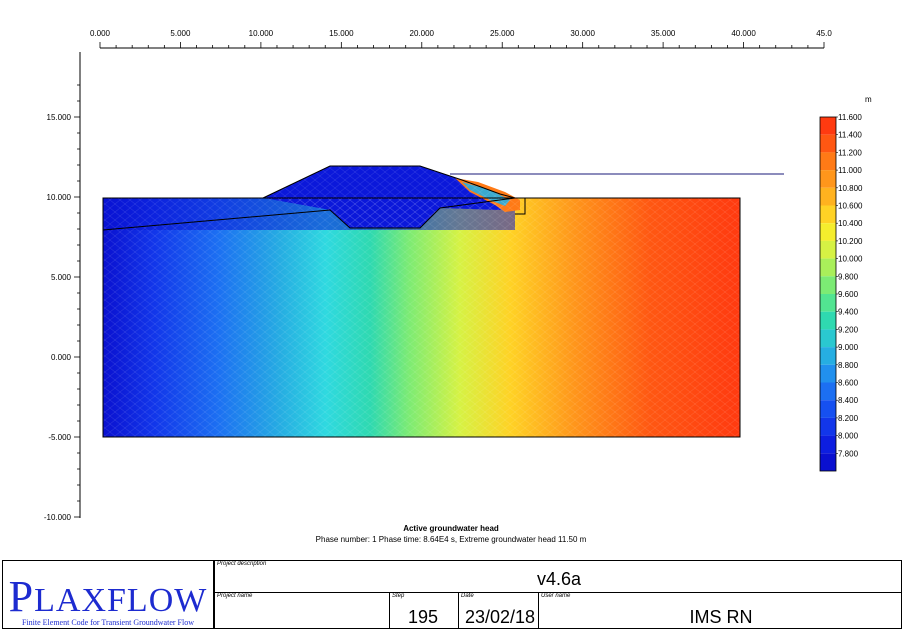 Image resolution: width=902 pixels, height=629 pixels. I want to click on step-value: 195, so click(423, 617).